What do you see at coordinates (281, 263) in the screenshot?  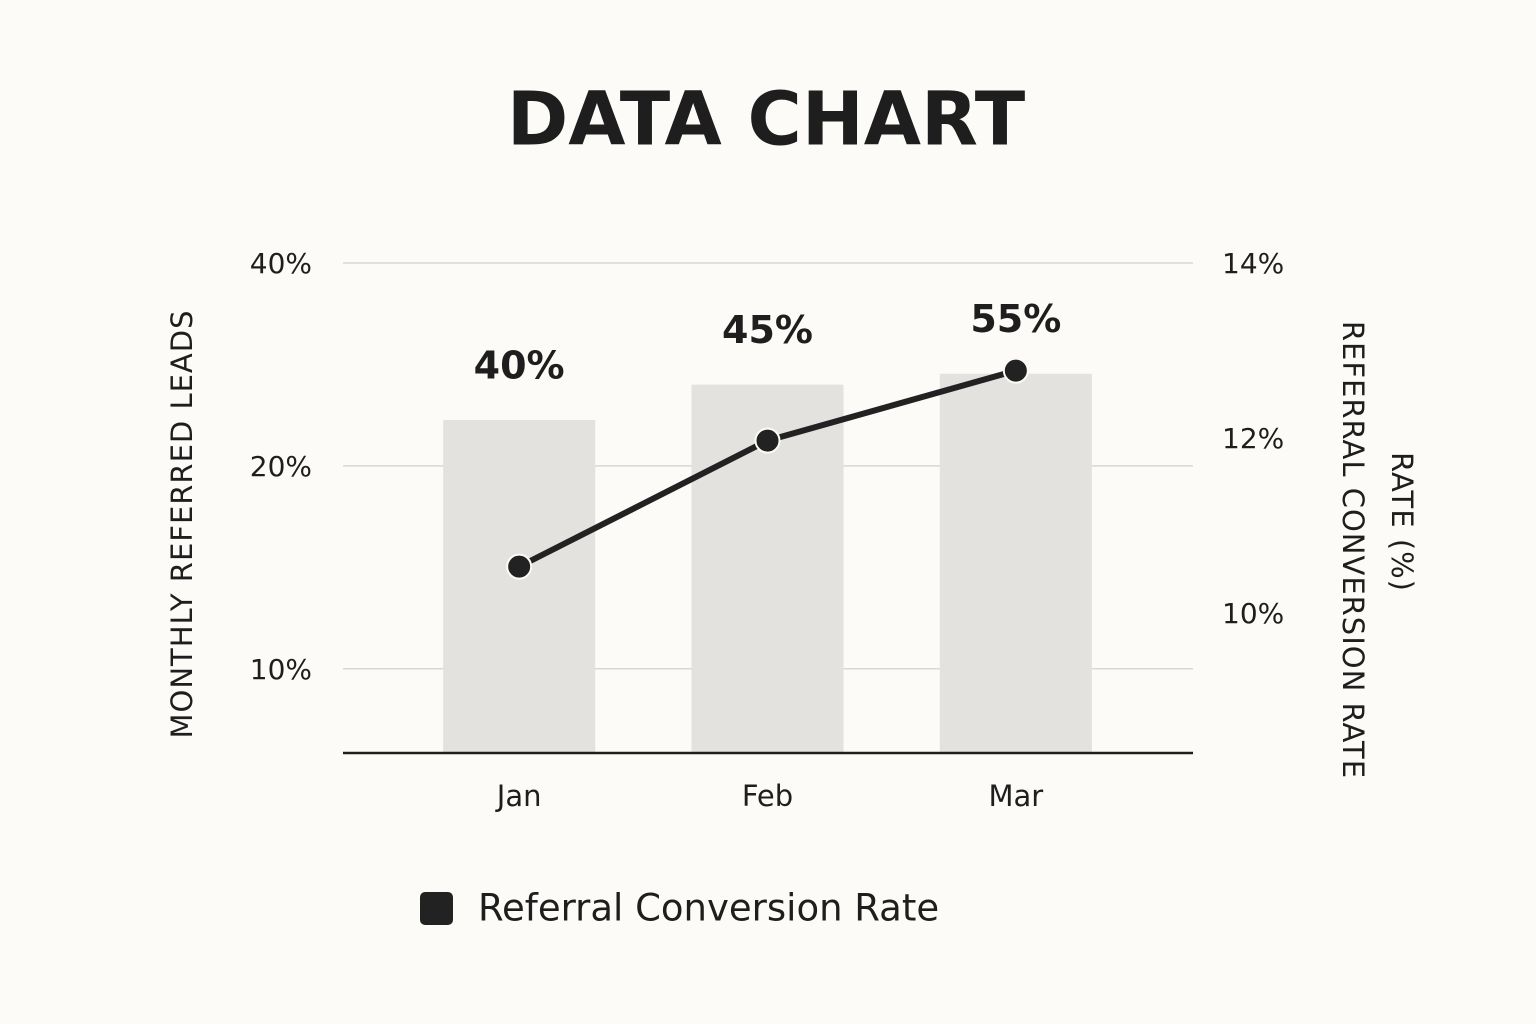 I see `y-tick-label: 40%` at bounding box center [281, 263].